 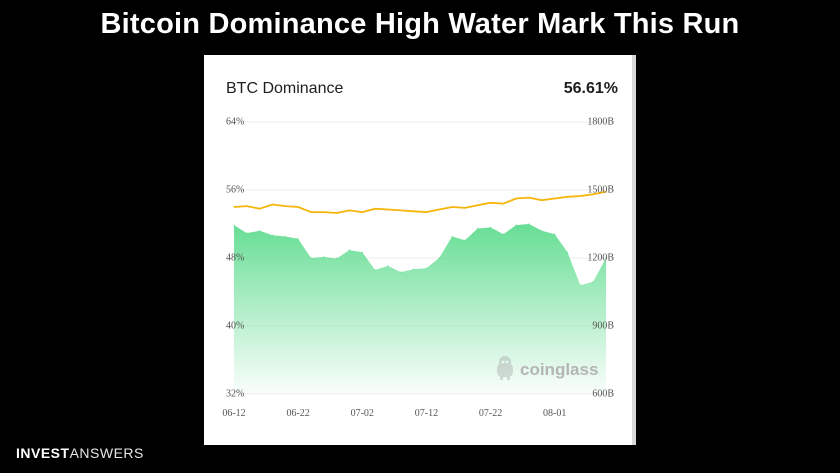 What do you see at coordinates (505, 368) in the screenshot?
I see `coinglass-logo-icon` at bounding box center [505, 368].